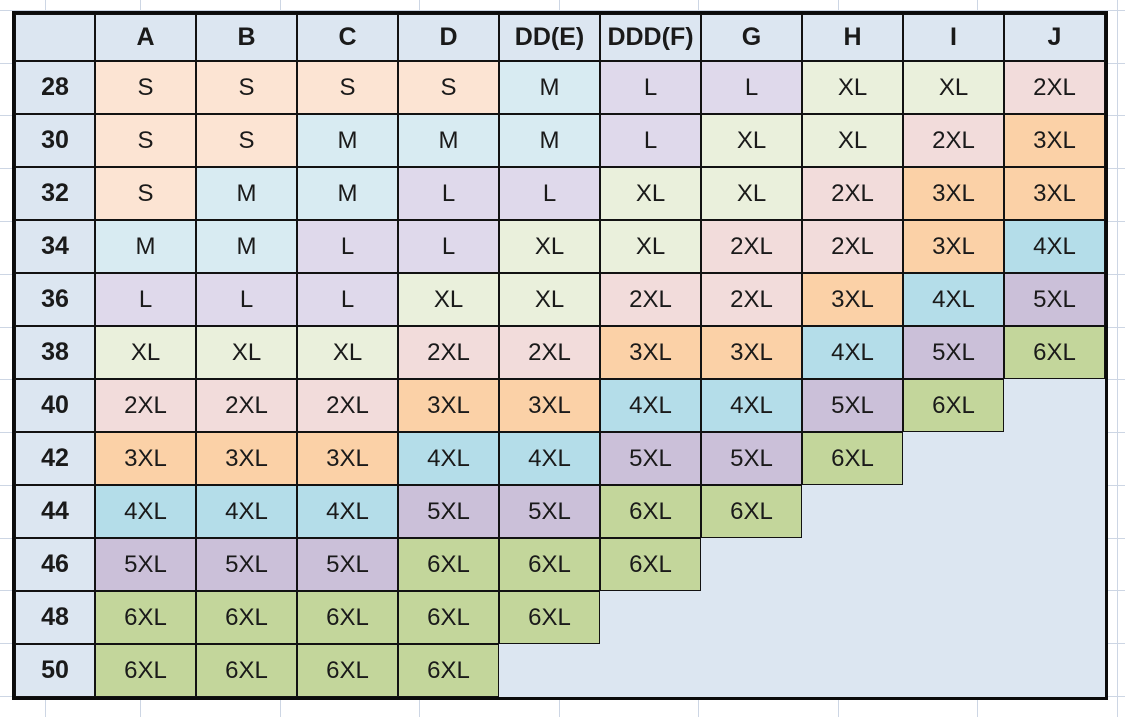 The image size is (1125, 717). I want to click on empty-cell-48-G, so click(751, 617).